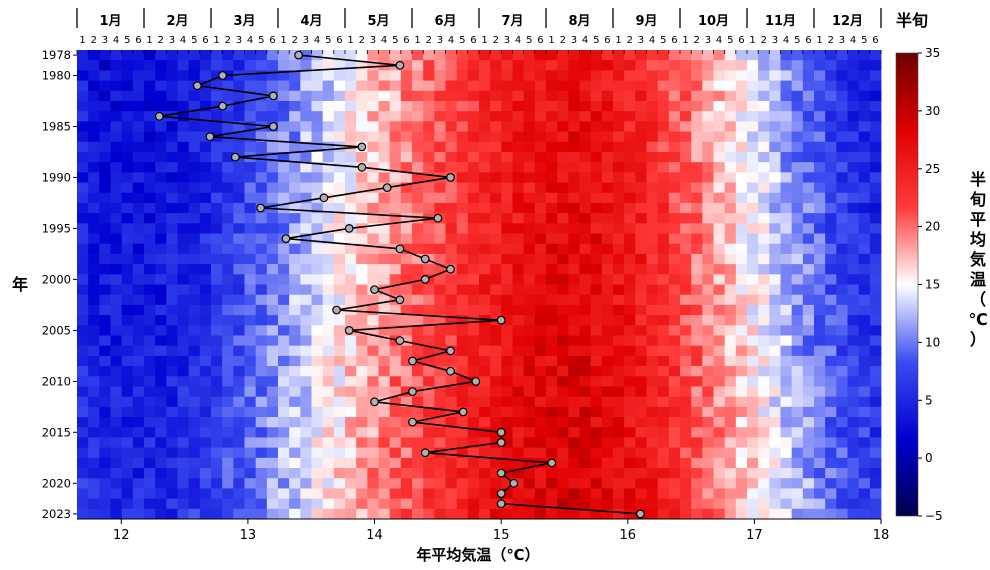 The image size is (990, 570). I want to click on annual-mean-point, so click(412, 422).